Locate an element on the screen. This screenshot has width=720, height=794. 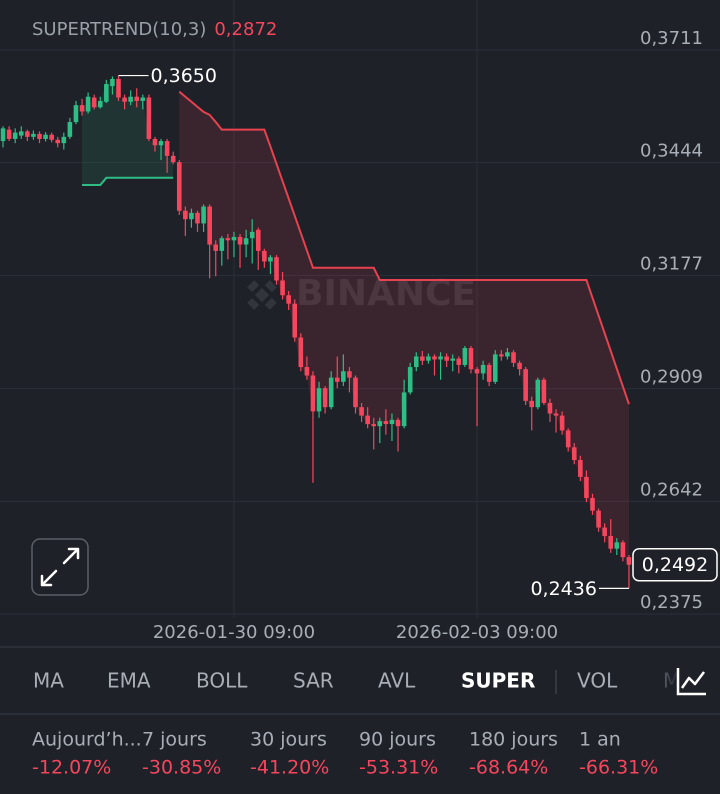
x-tick-label: 2026-02-03 09:00 is located at coordinates (477, 632).